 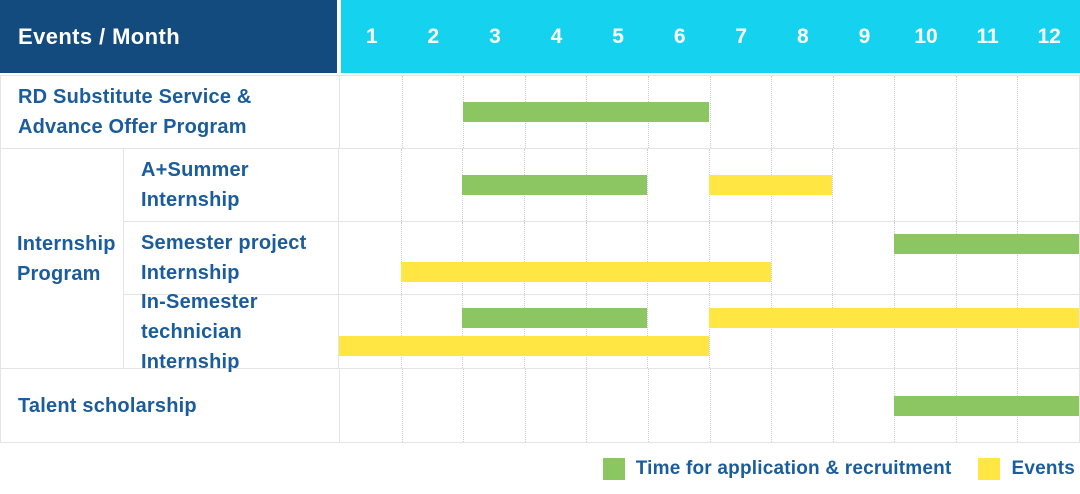 What do you see at coordinates (99, 36) in the screenshot?
I see `page-title: Events / Month` at bounding box center [99, 36].